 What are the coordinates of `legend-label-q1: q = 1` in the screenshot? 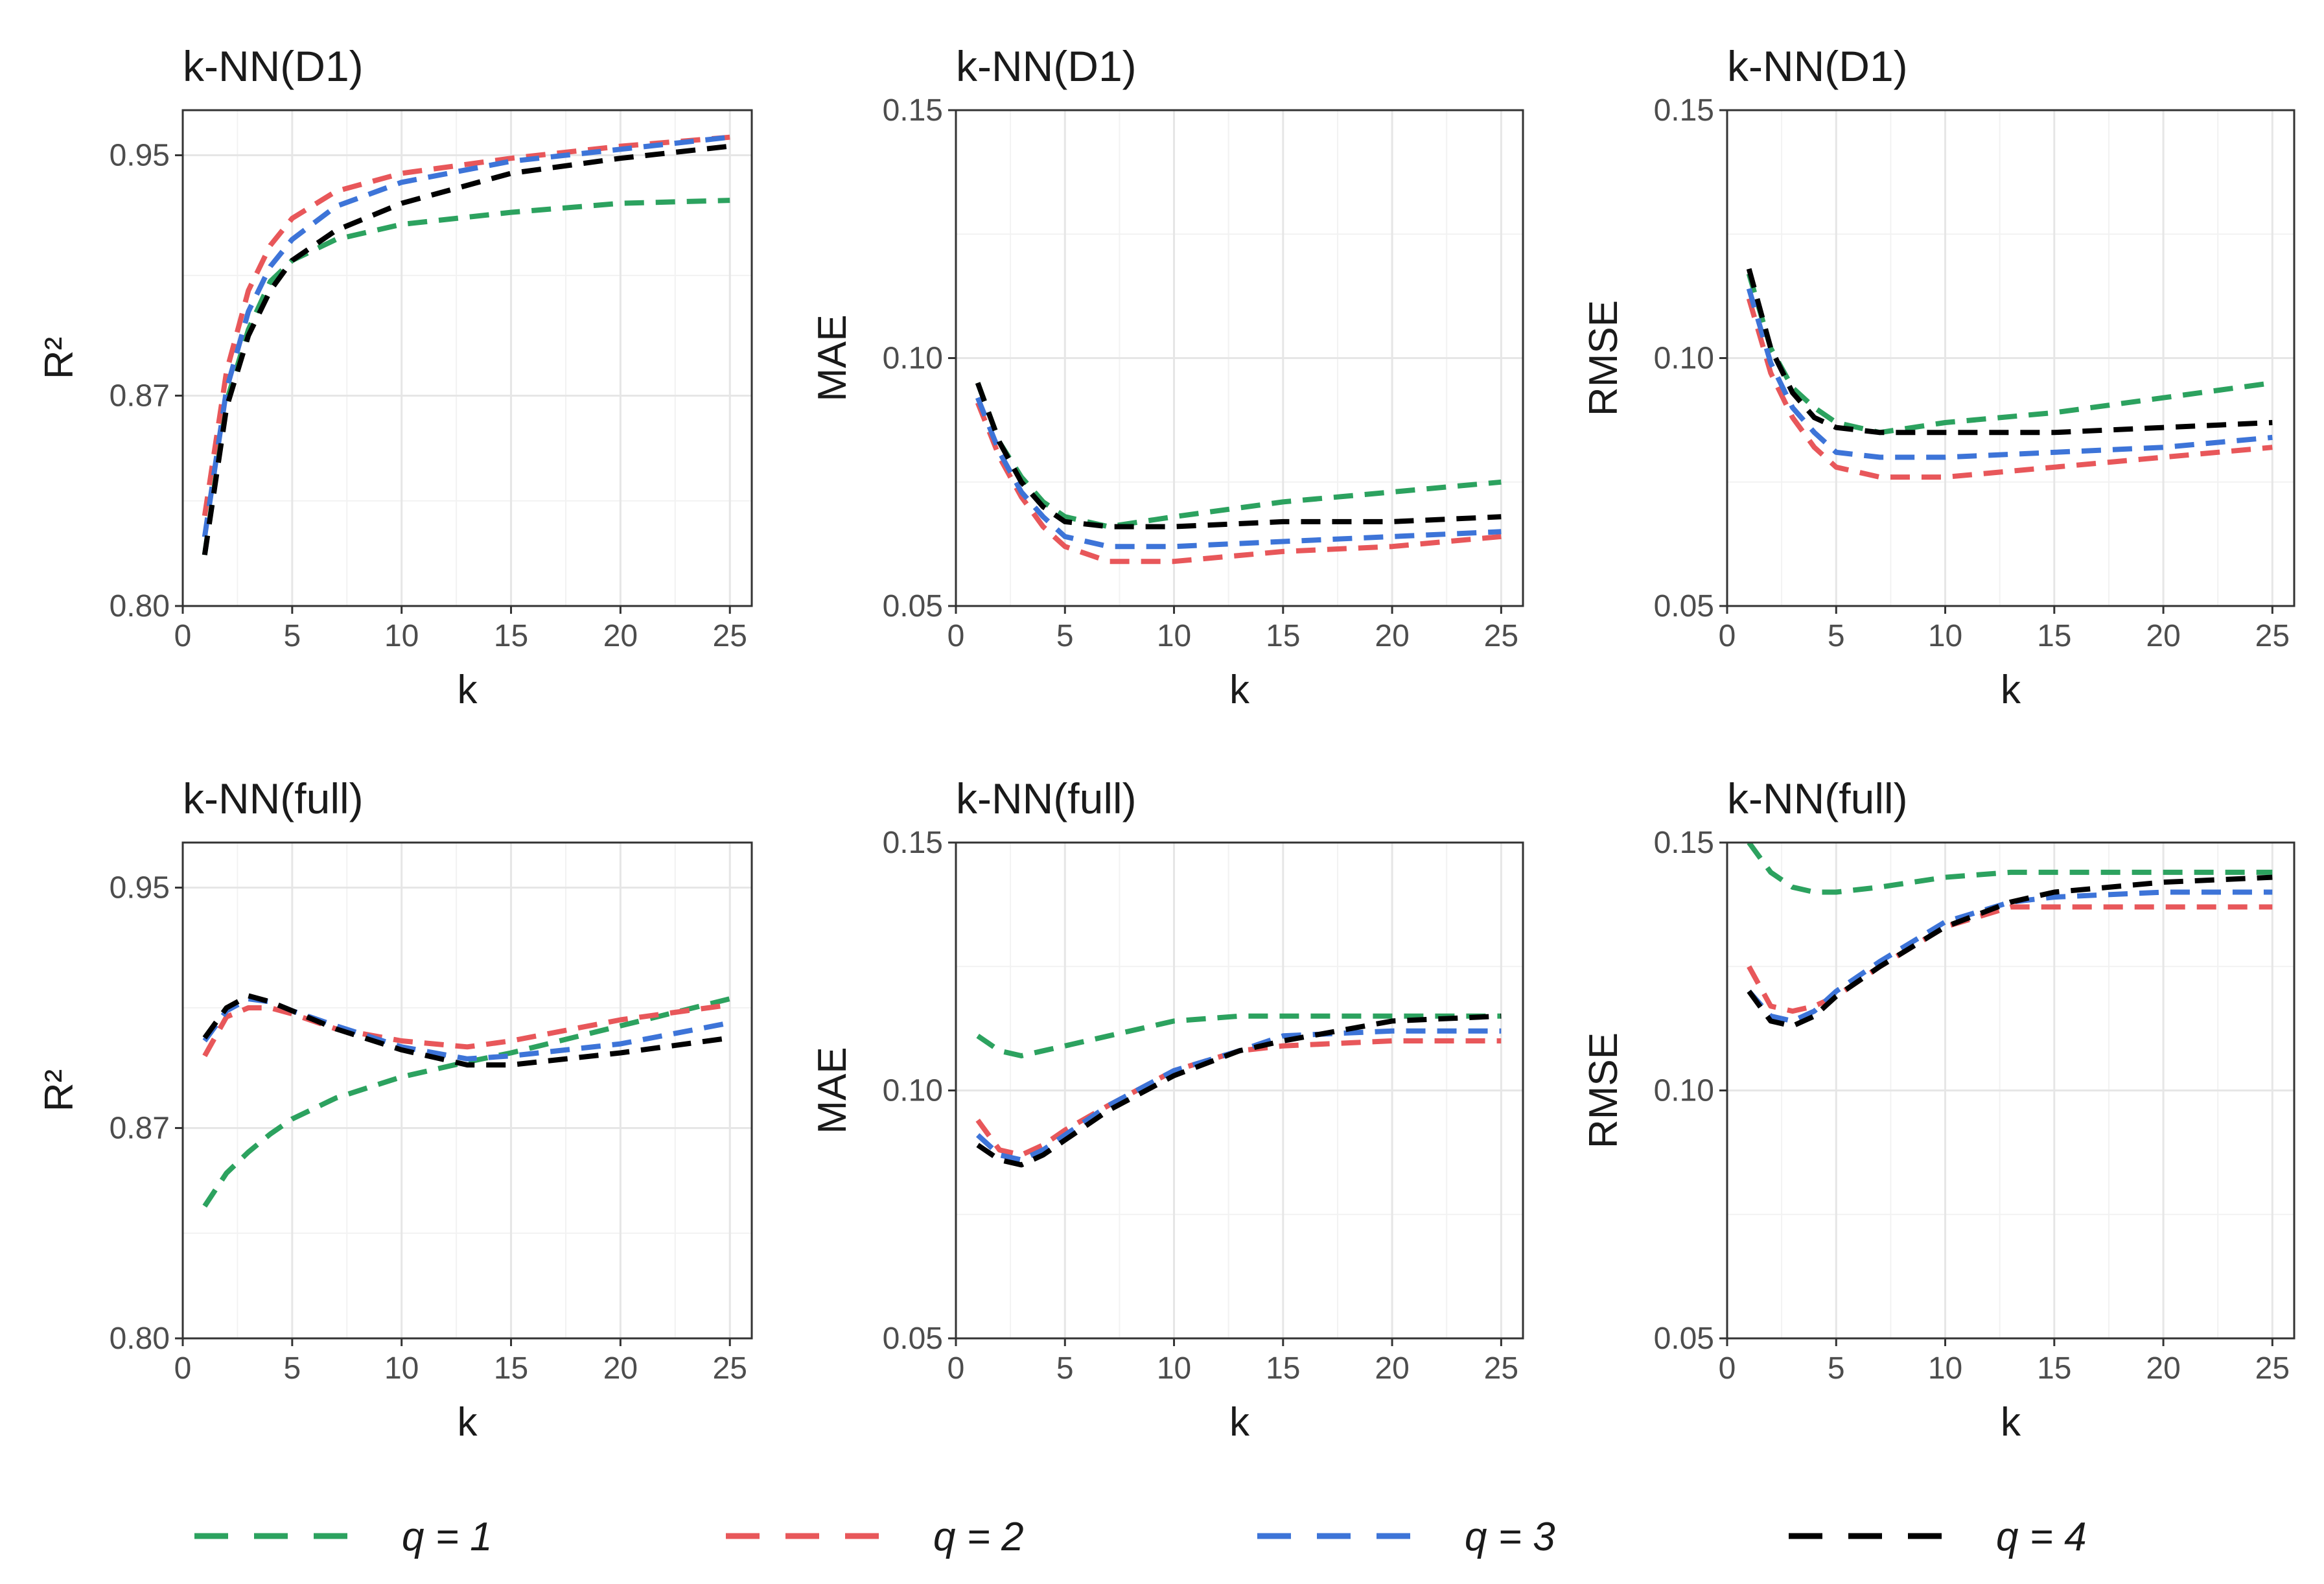 It's located at (447, 1537).